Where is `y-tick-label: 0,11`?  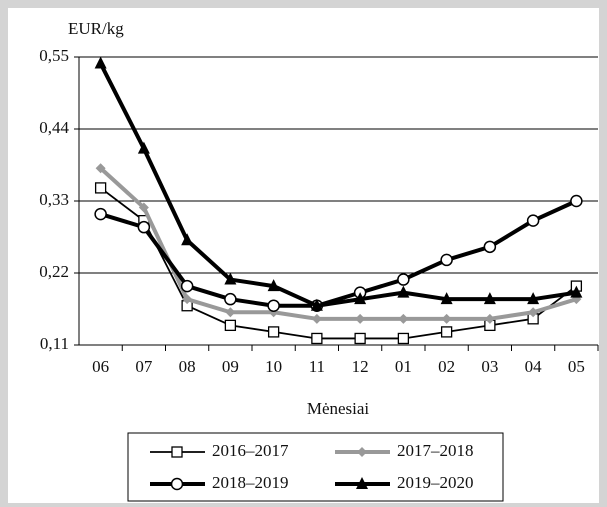
y-tick-label: 0,11 is located at coordinates (54, 343).